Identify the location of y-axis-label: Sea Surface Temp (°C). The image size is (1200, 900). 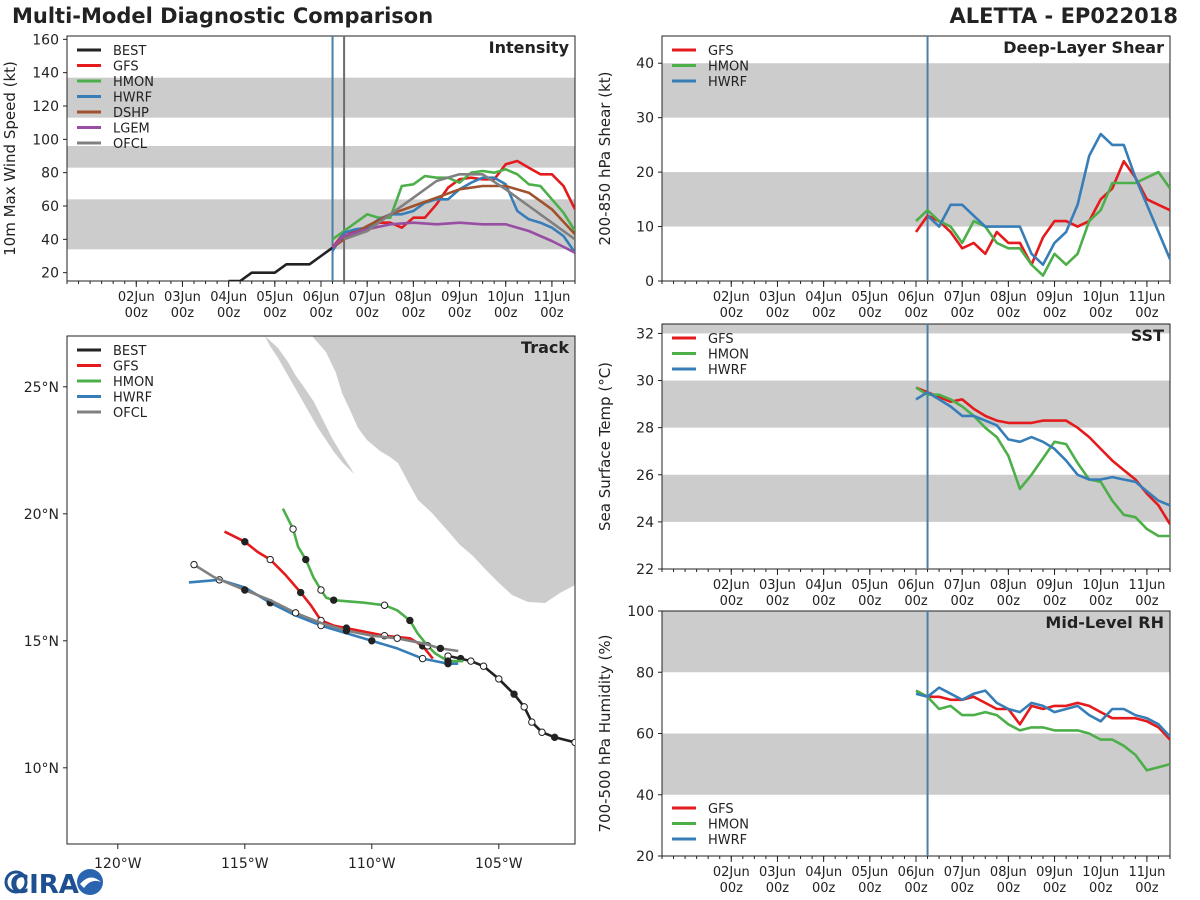
(605, 446).